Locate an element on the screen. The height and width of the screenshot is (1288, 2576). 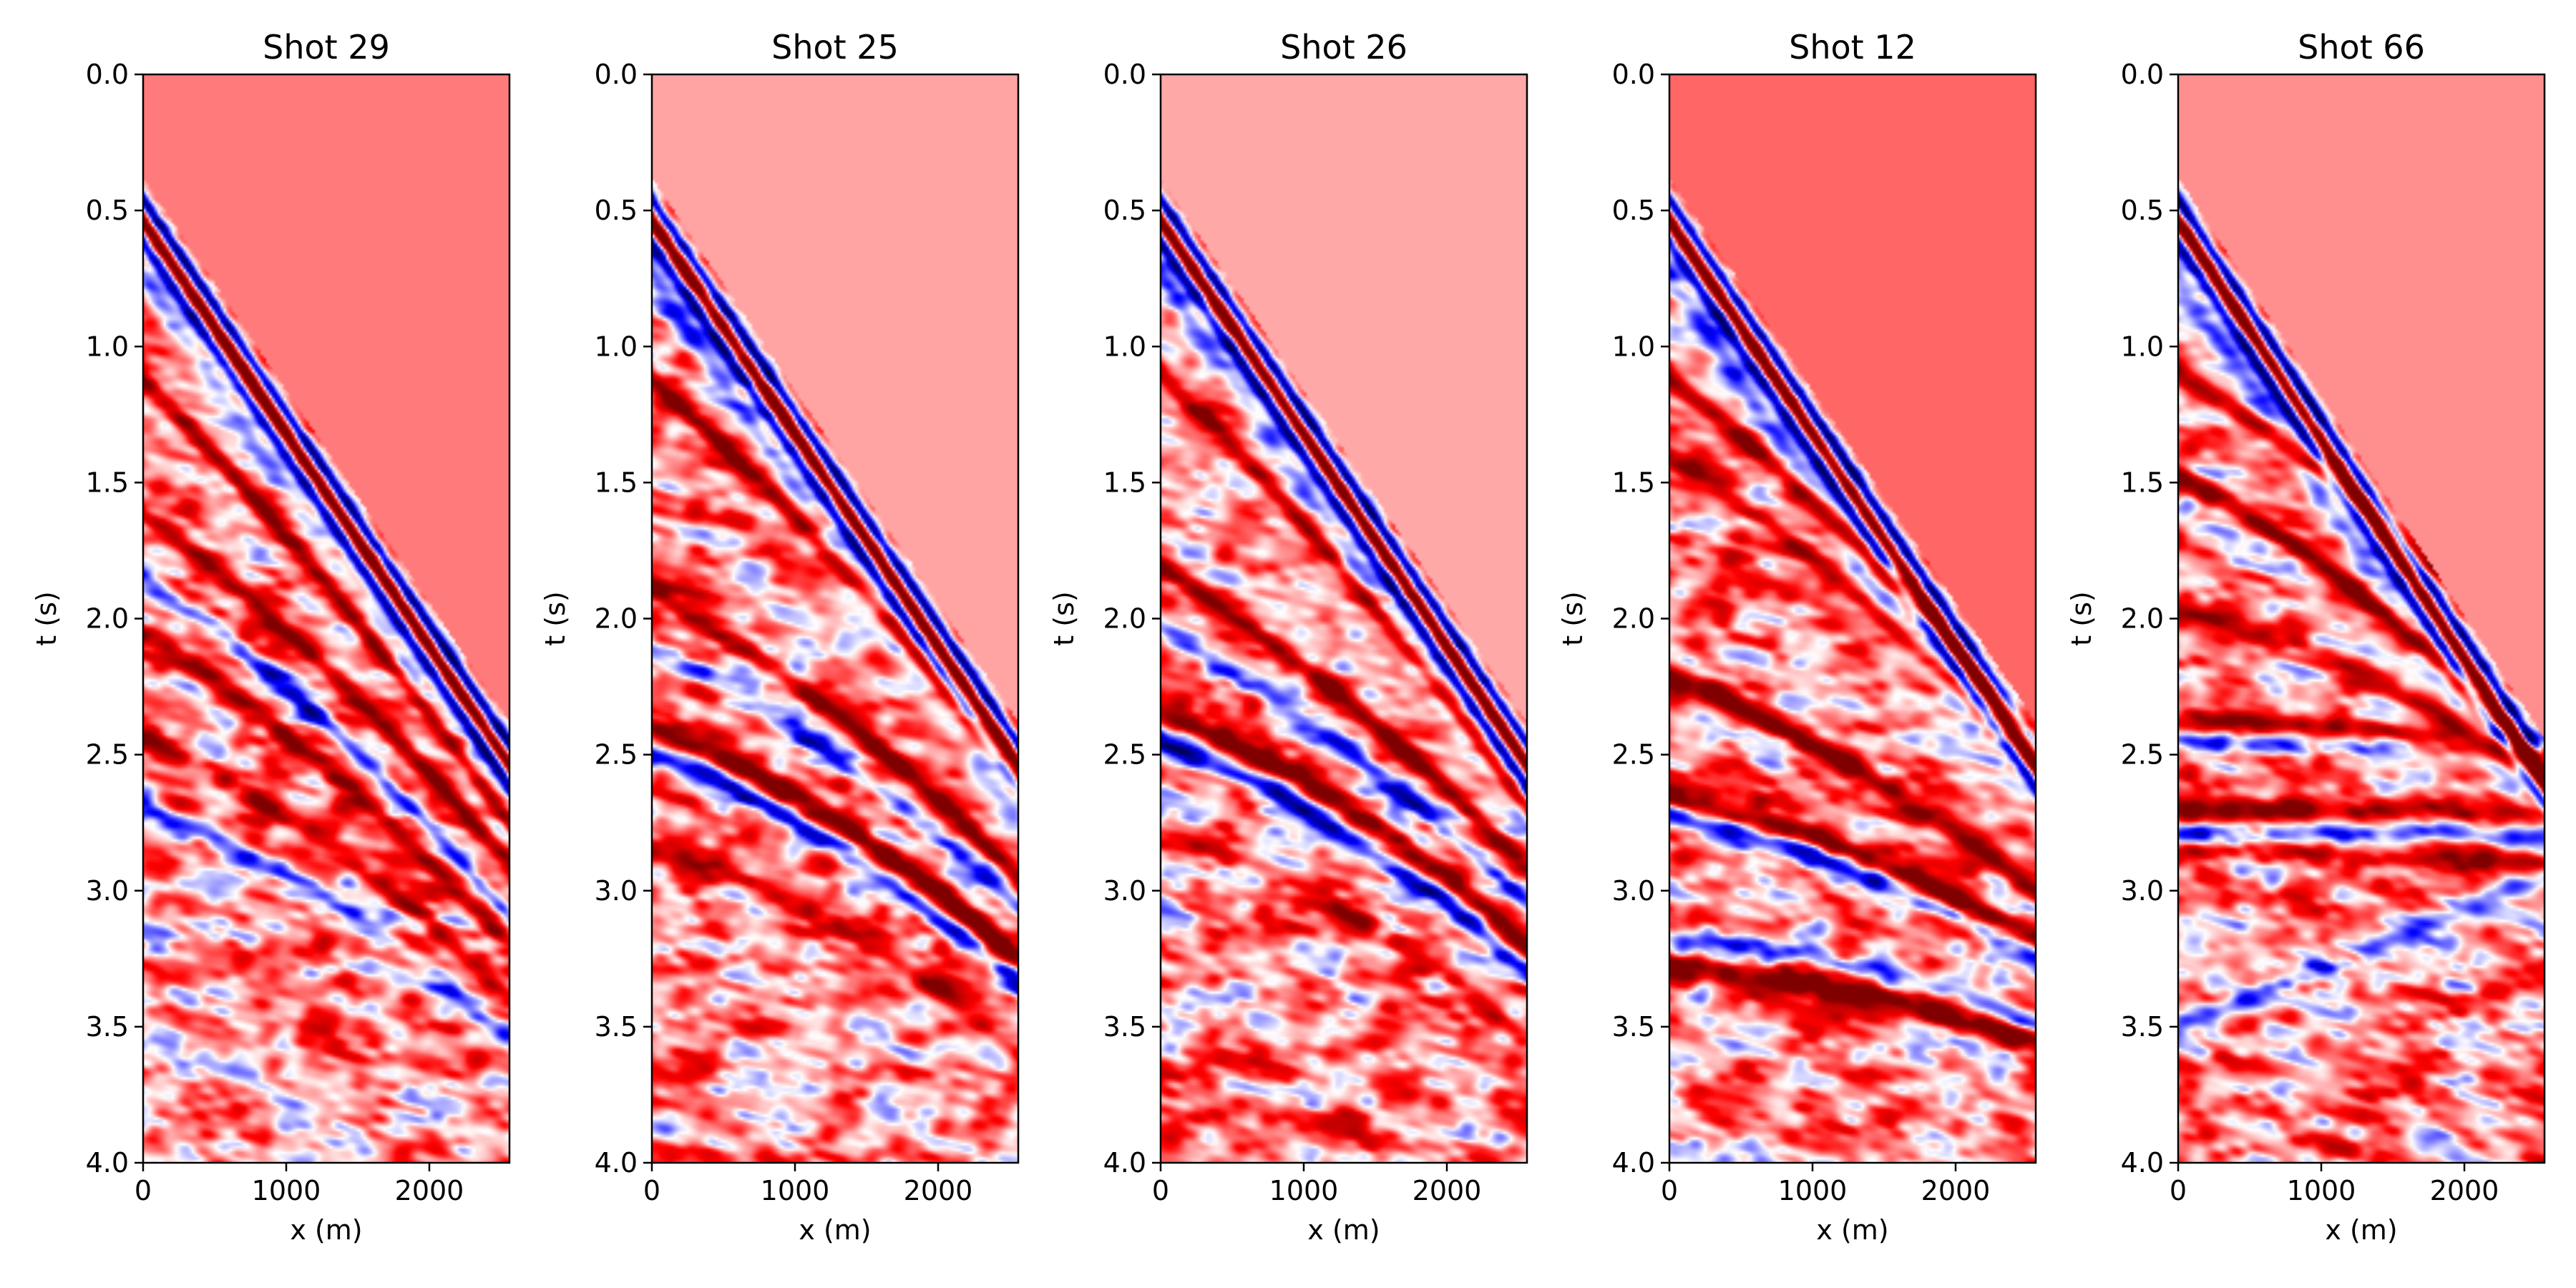
subplot-title: Shot 25 is located at coordinates (835, 48).